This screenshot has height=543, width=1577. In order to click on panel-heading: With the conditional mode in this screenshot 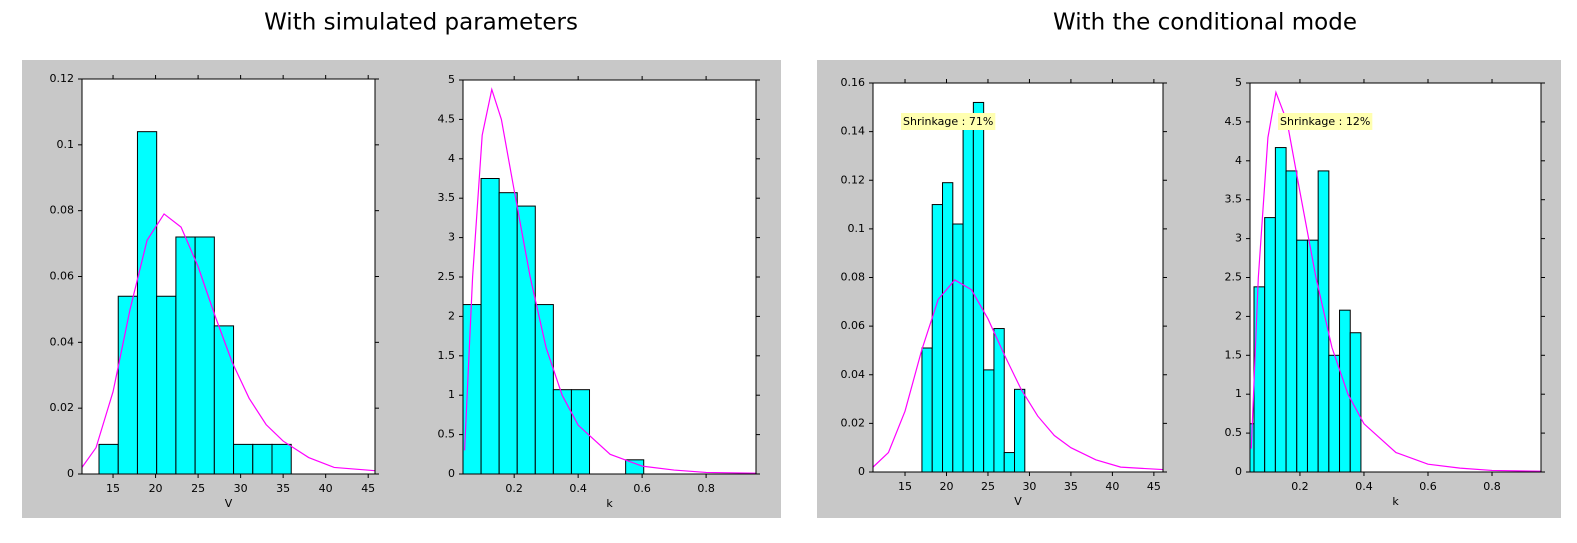, I will do `click(1205, 23)`.